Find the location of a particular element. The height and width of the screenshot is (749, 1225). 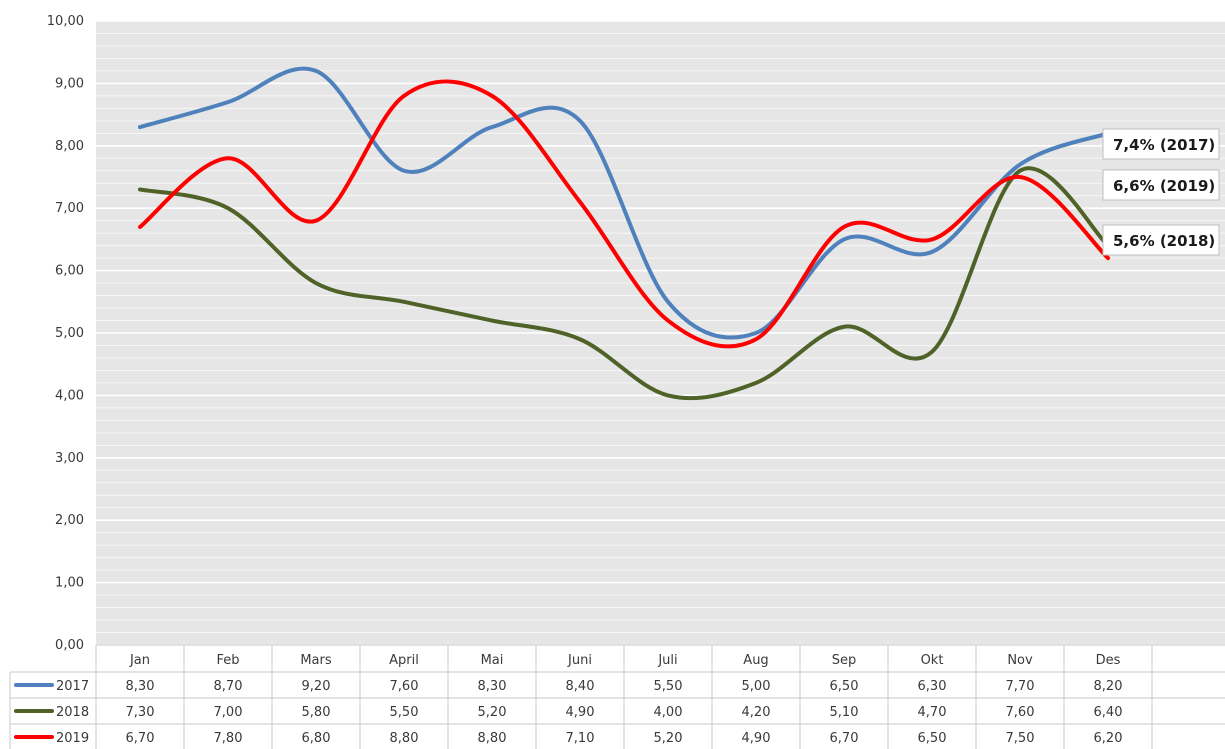

y-tick-label: 2,00 is located at coordinates (69, 520).